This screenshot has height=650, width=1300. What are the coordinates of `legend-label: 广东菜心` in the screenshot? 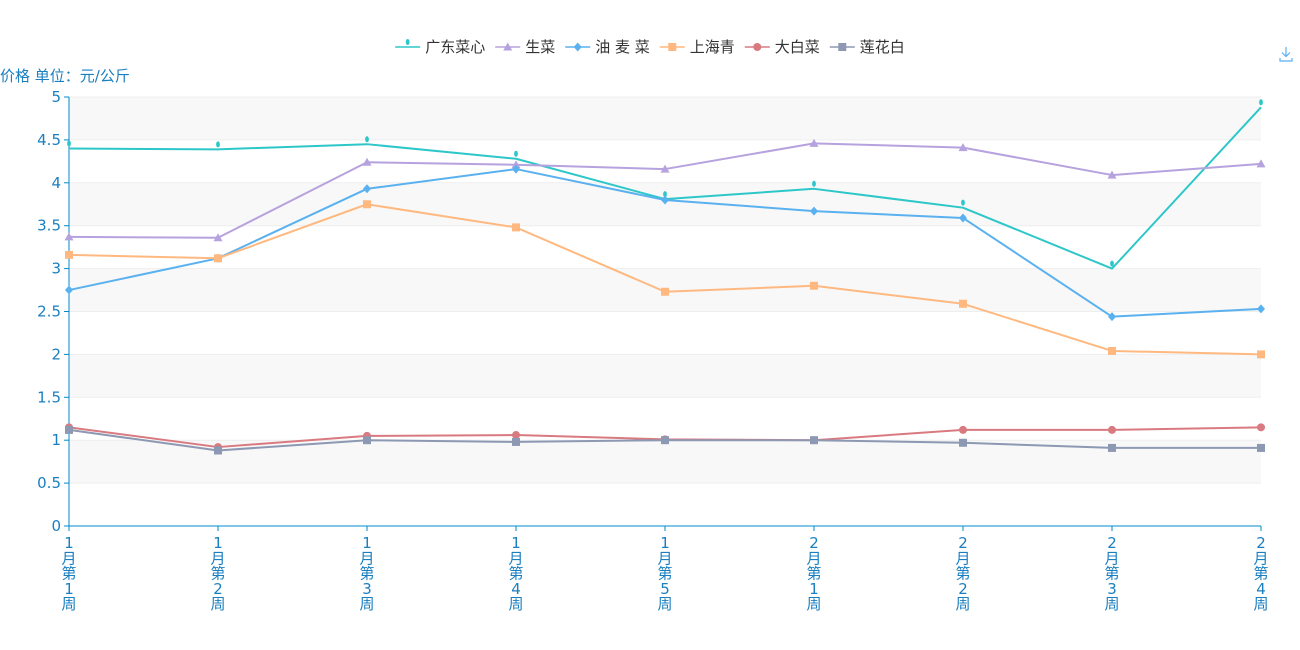 It's located at (455, 47).